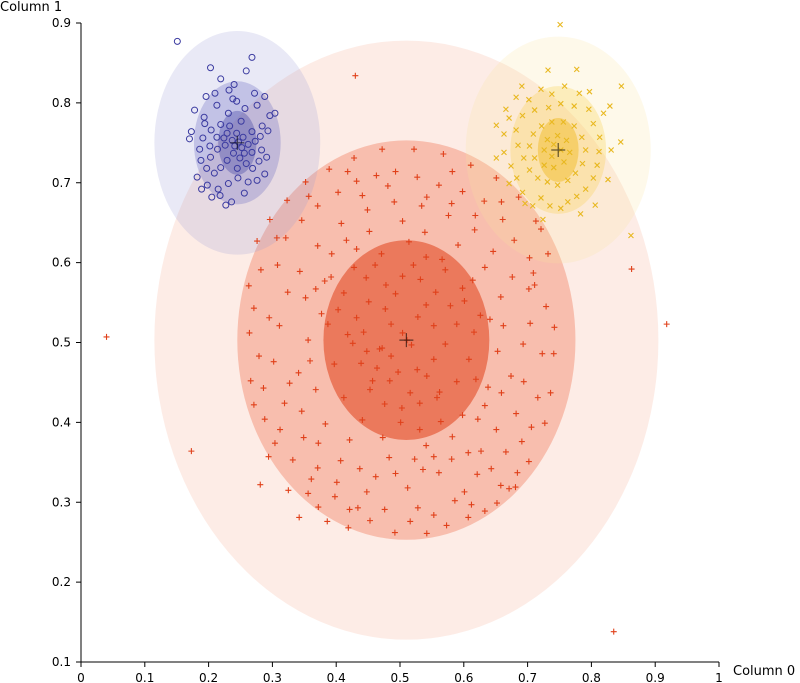 The height and width of the screenshot is (683, 800). What do you see at coordinates (527, 677) in the screenshot?
I see `x-tick-label: 0.7` at bounding box center [527, 677].